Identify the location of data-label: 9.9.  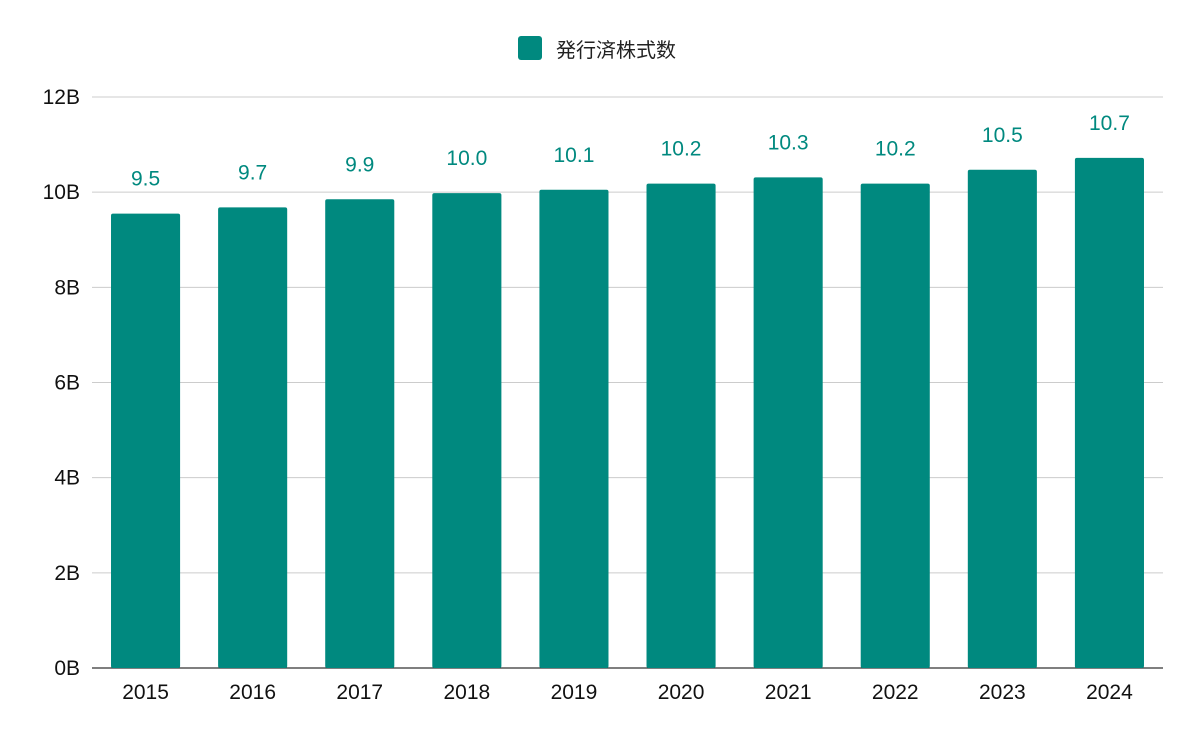
(359, 164).